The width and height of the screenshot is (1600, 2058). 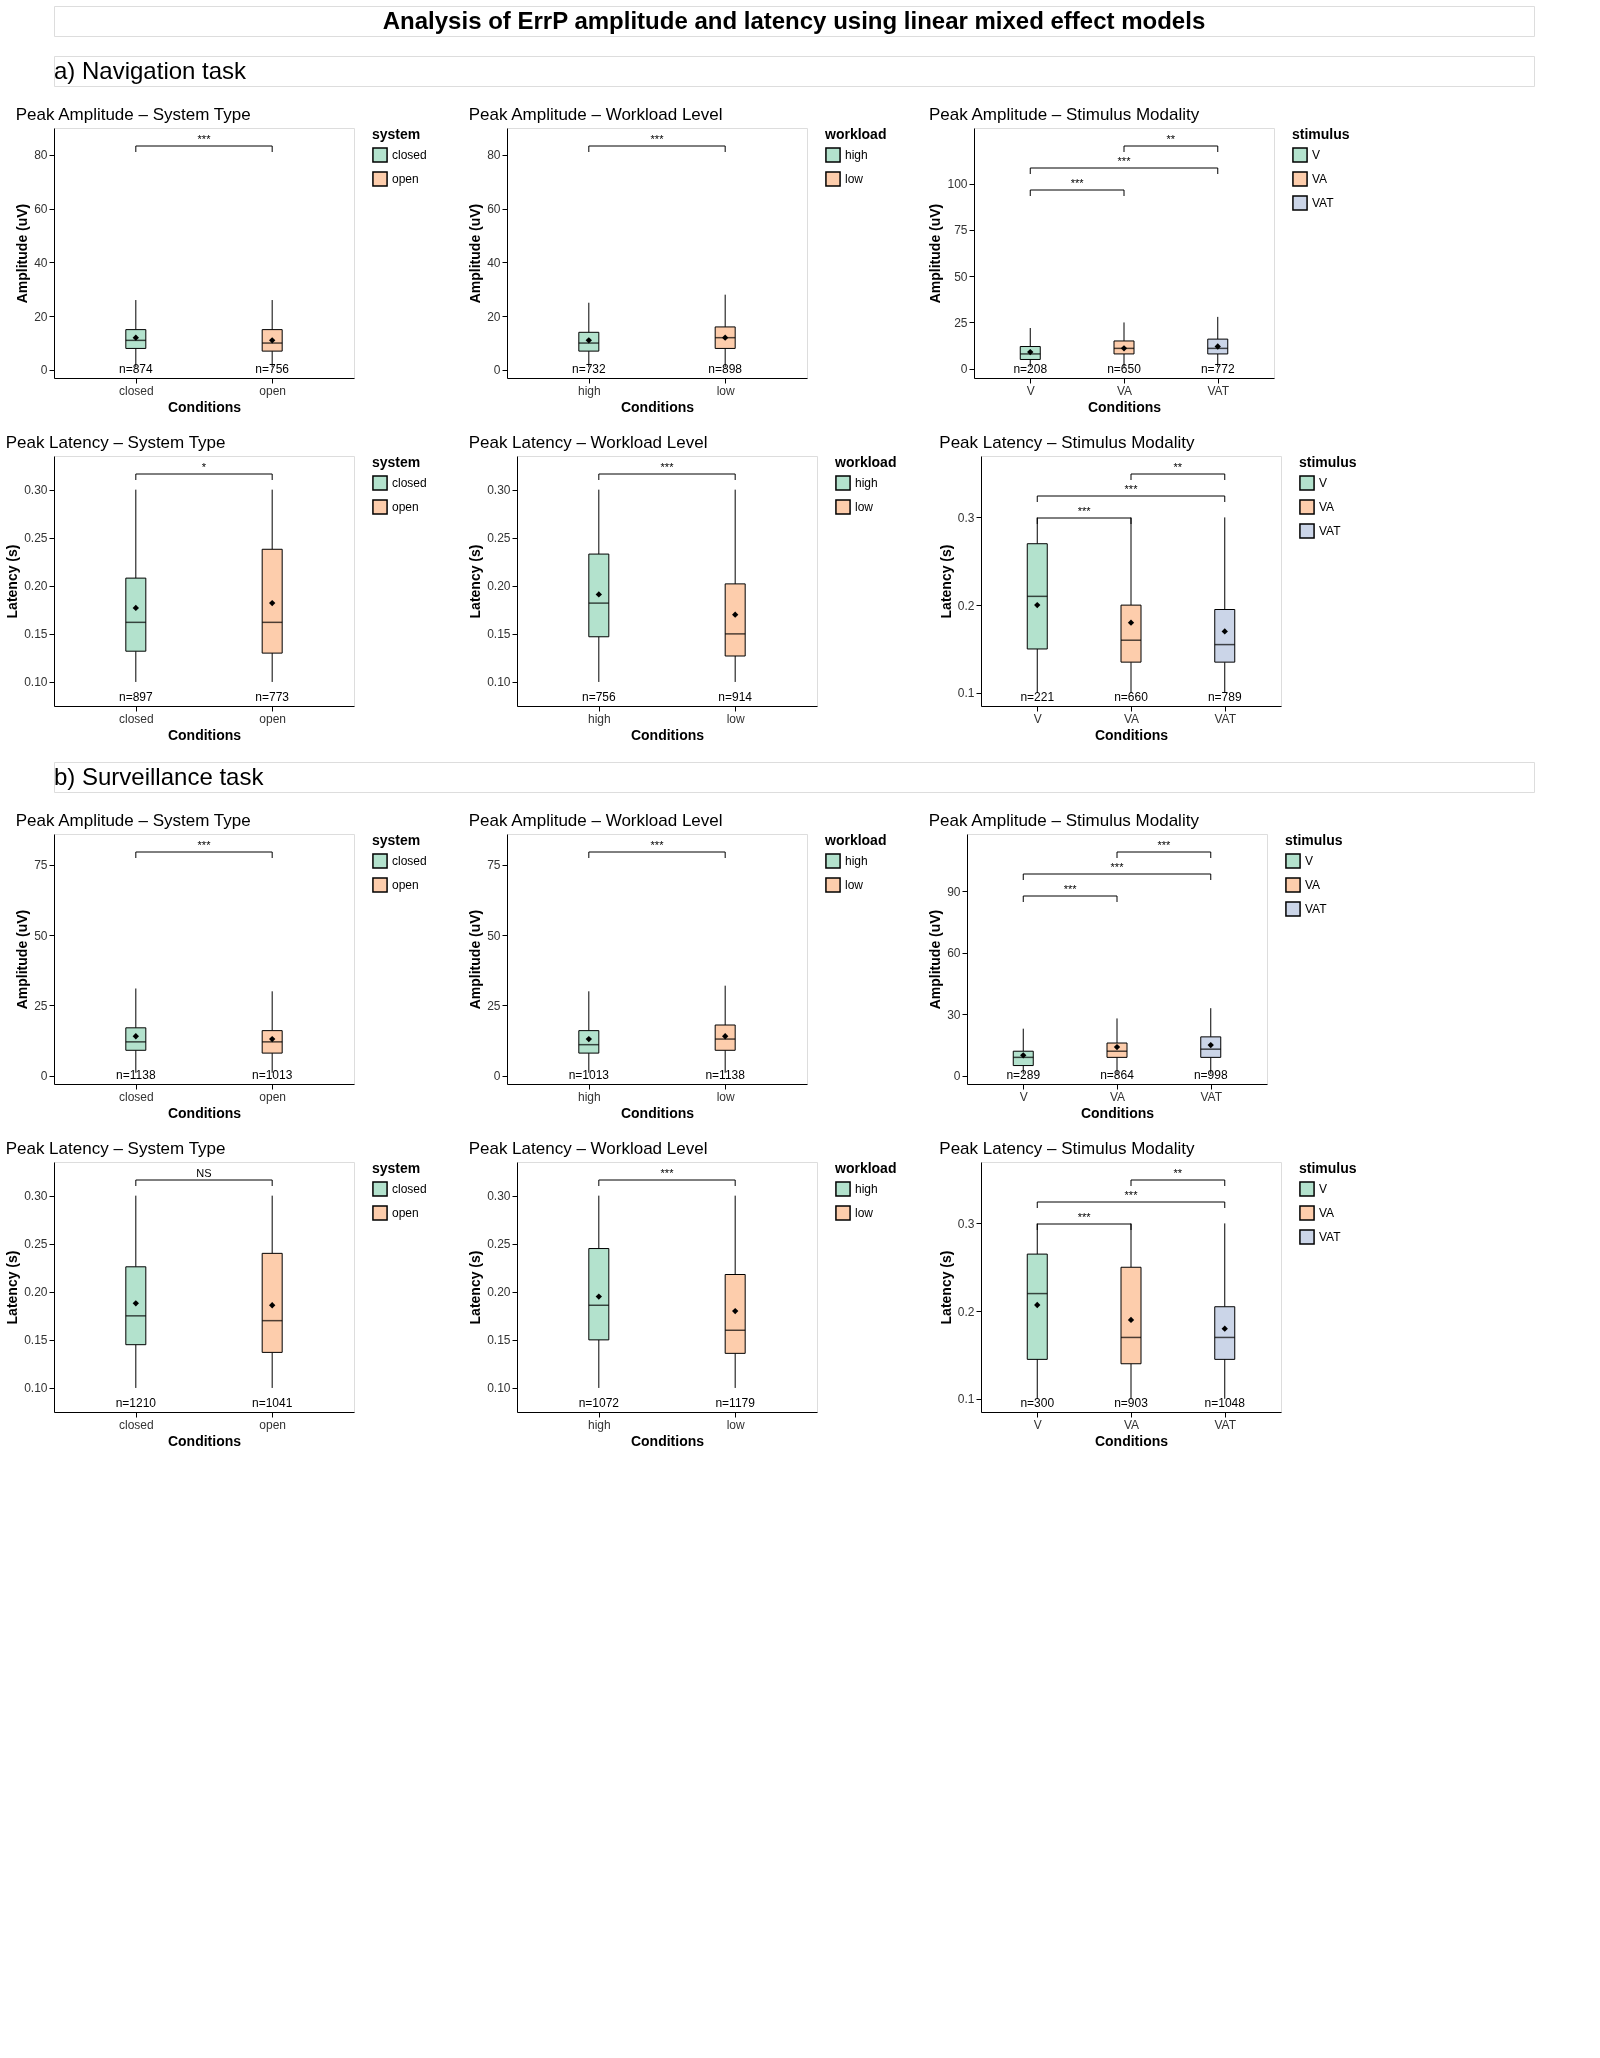 What do you see at coordinates (1037, 697) in the screenshot?
I see `annotation: n=221` at bounding box center [1037, 697].